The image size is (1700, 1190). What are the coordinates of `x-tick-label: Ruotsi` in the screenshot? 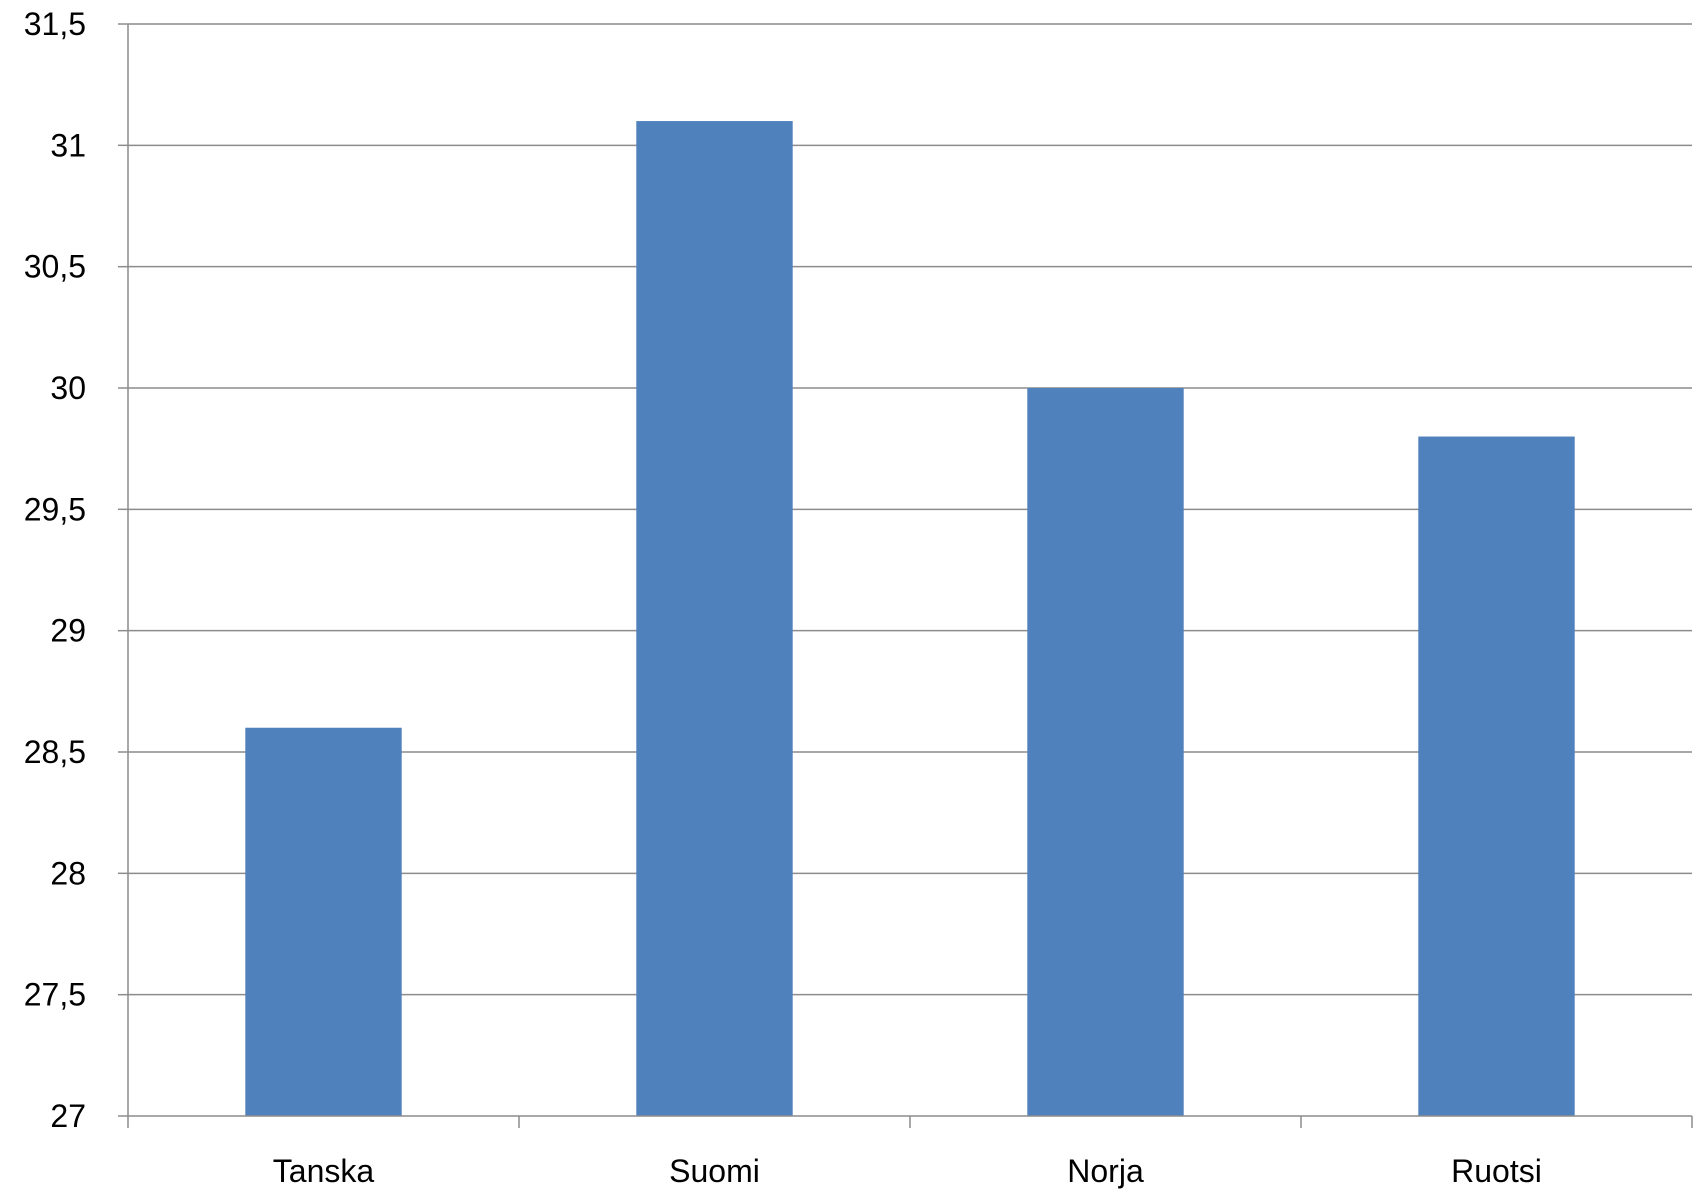 It's located at (1496, 1171).